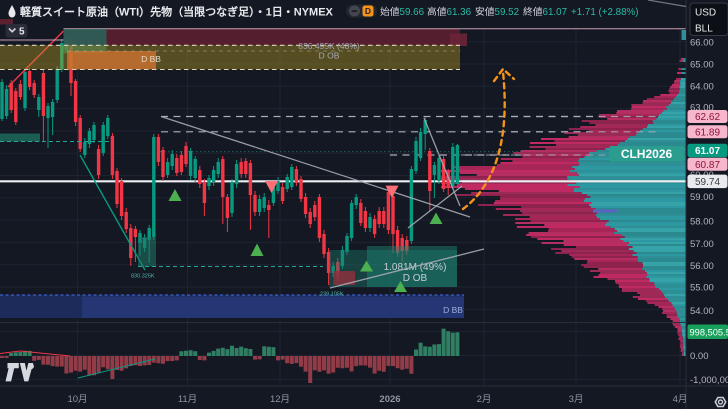 Image resolution: width=728 pixels, height=409 pixels. Describe the element at coordinates (702, 108) in the screenshot. I see `svg-text: 63.00` at that location.